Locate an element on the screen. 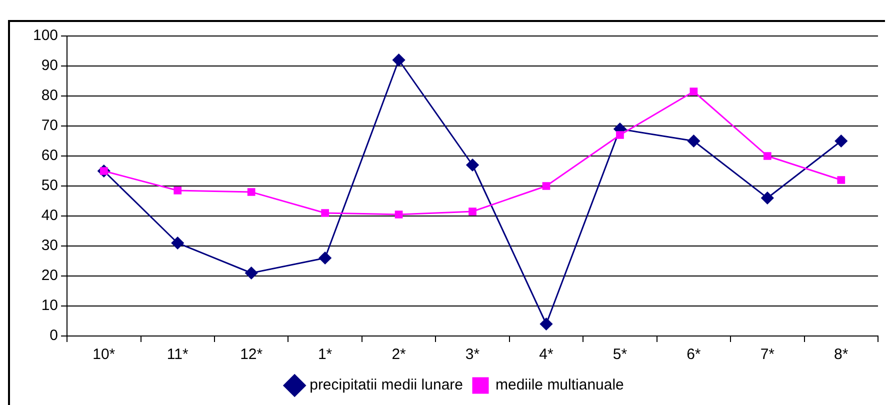  x-tick-label: 2* is located at coordinates (399, 355).